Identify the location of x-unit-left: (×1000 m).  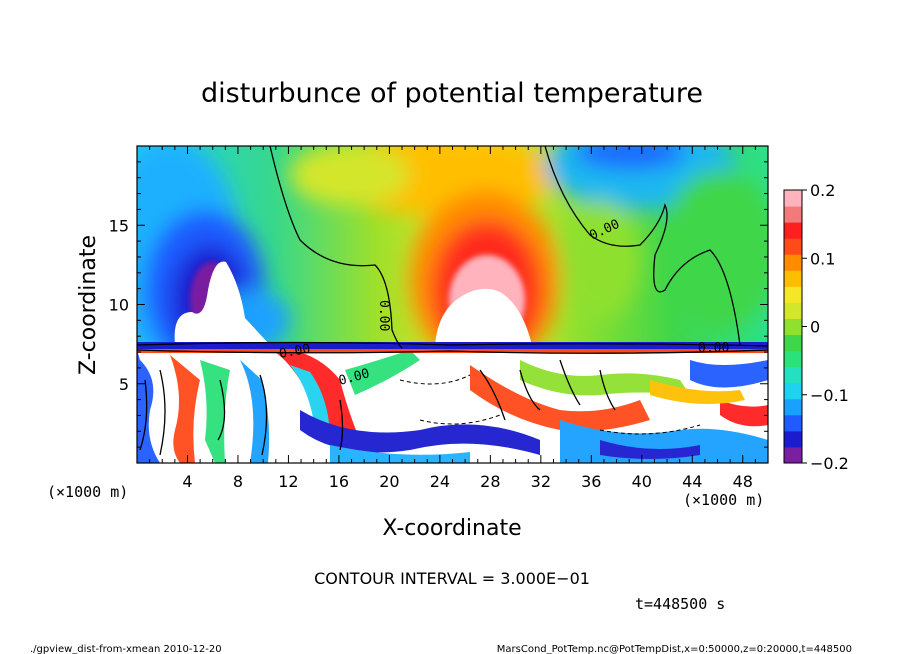
(87, 492).